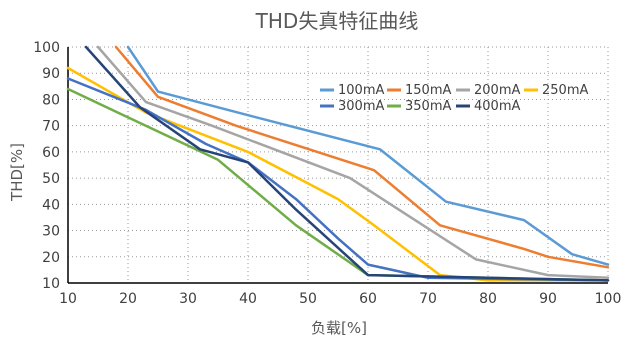  I want to click on x-tick-label-70: 70, so click(428, 299).